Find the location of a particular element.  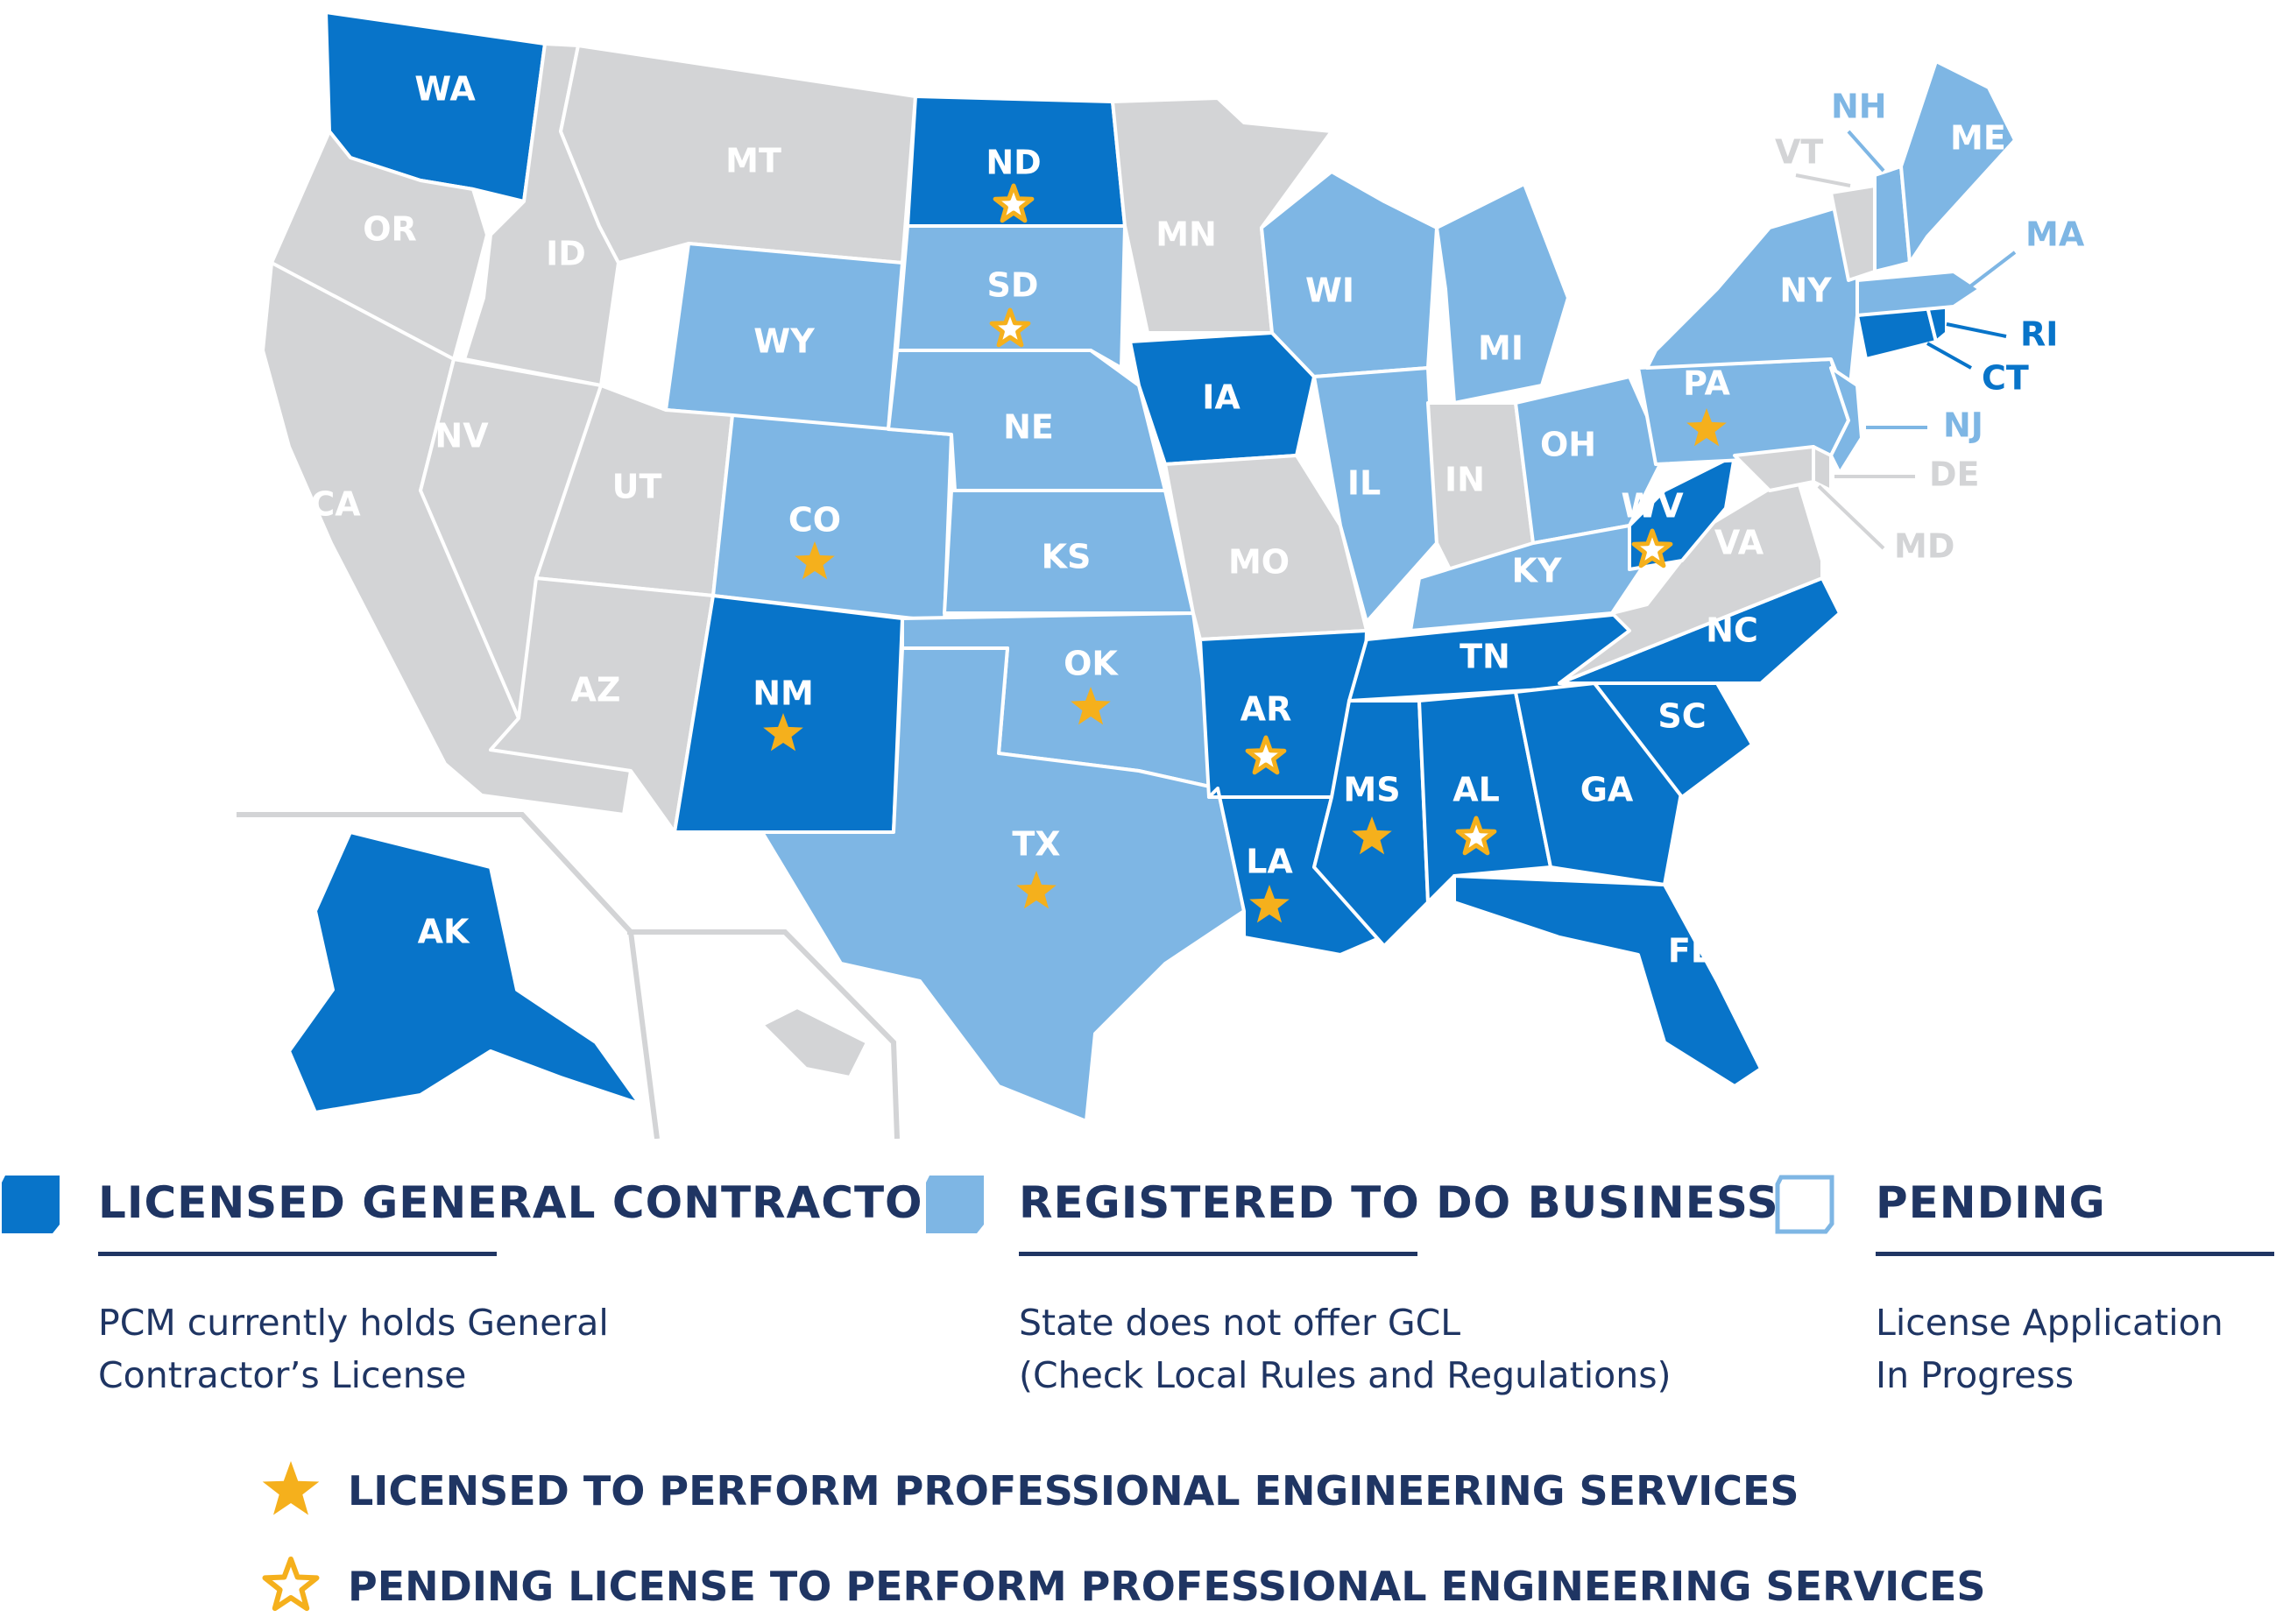

state-label-nv: NV is located at coordinates (462, 436).